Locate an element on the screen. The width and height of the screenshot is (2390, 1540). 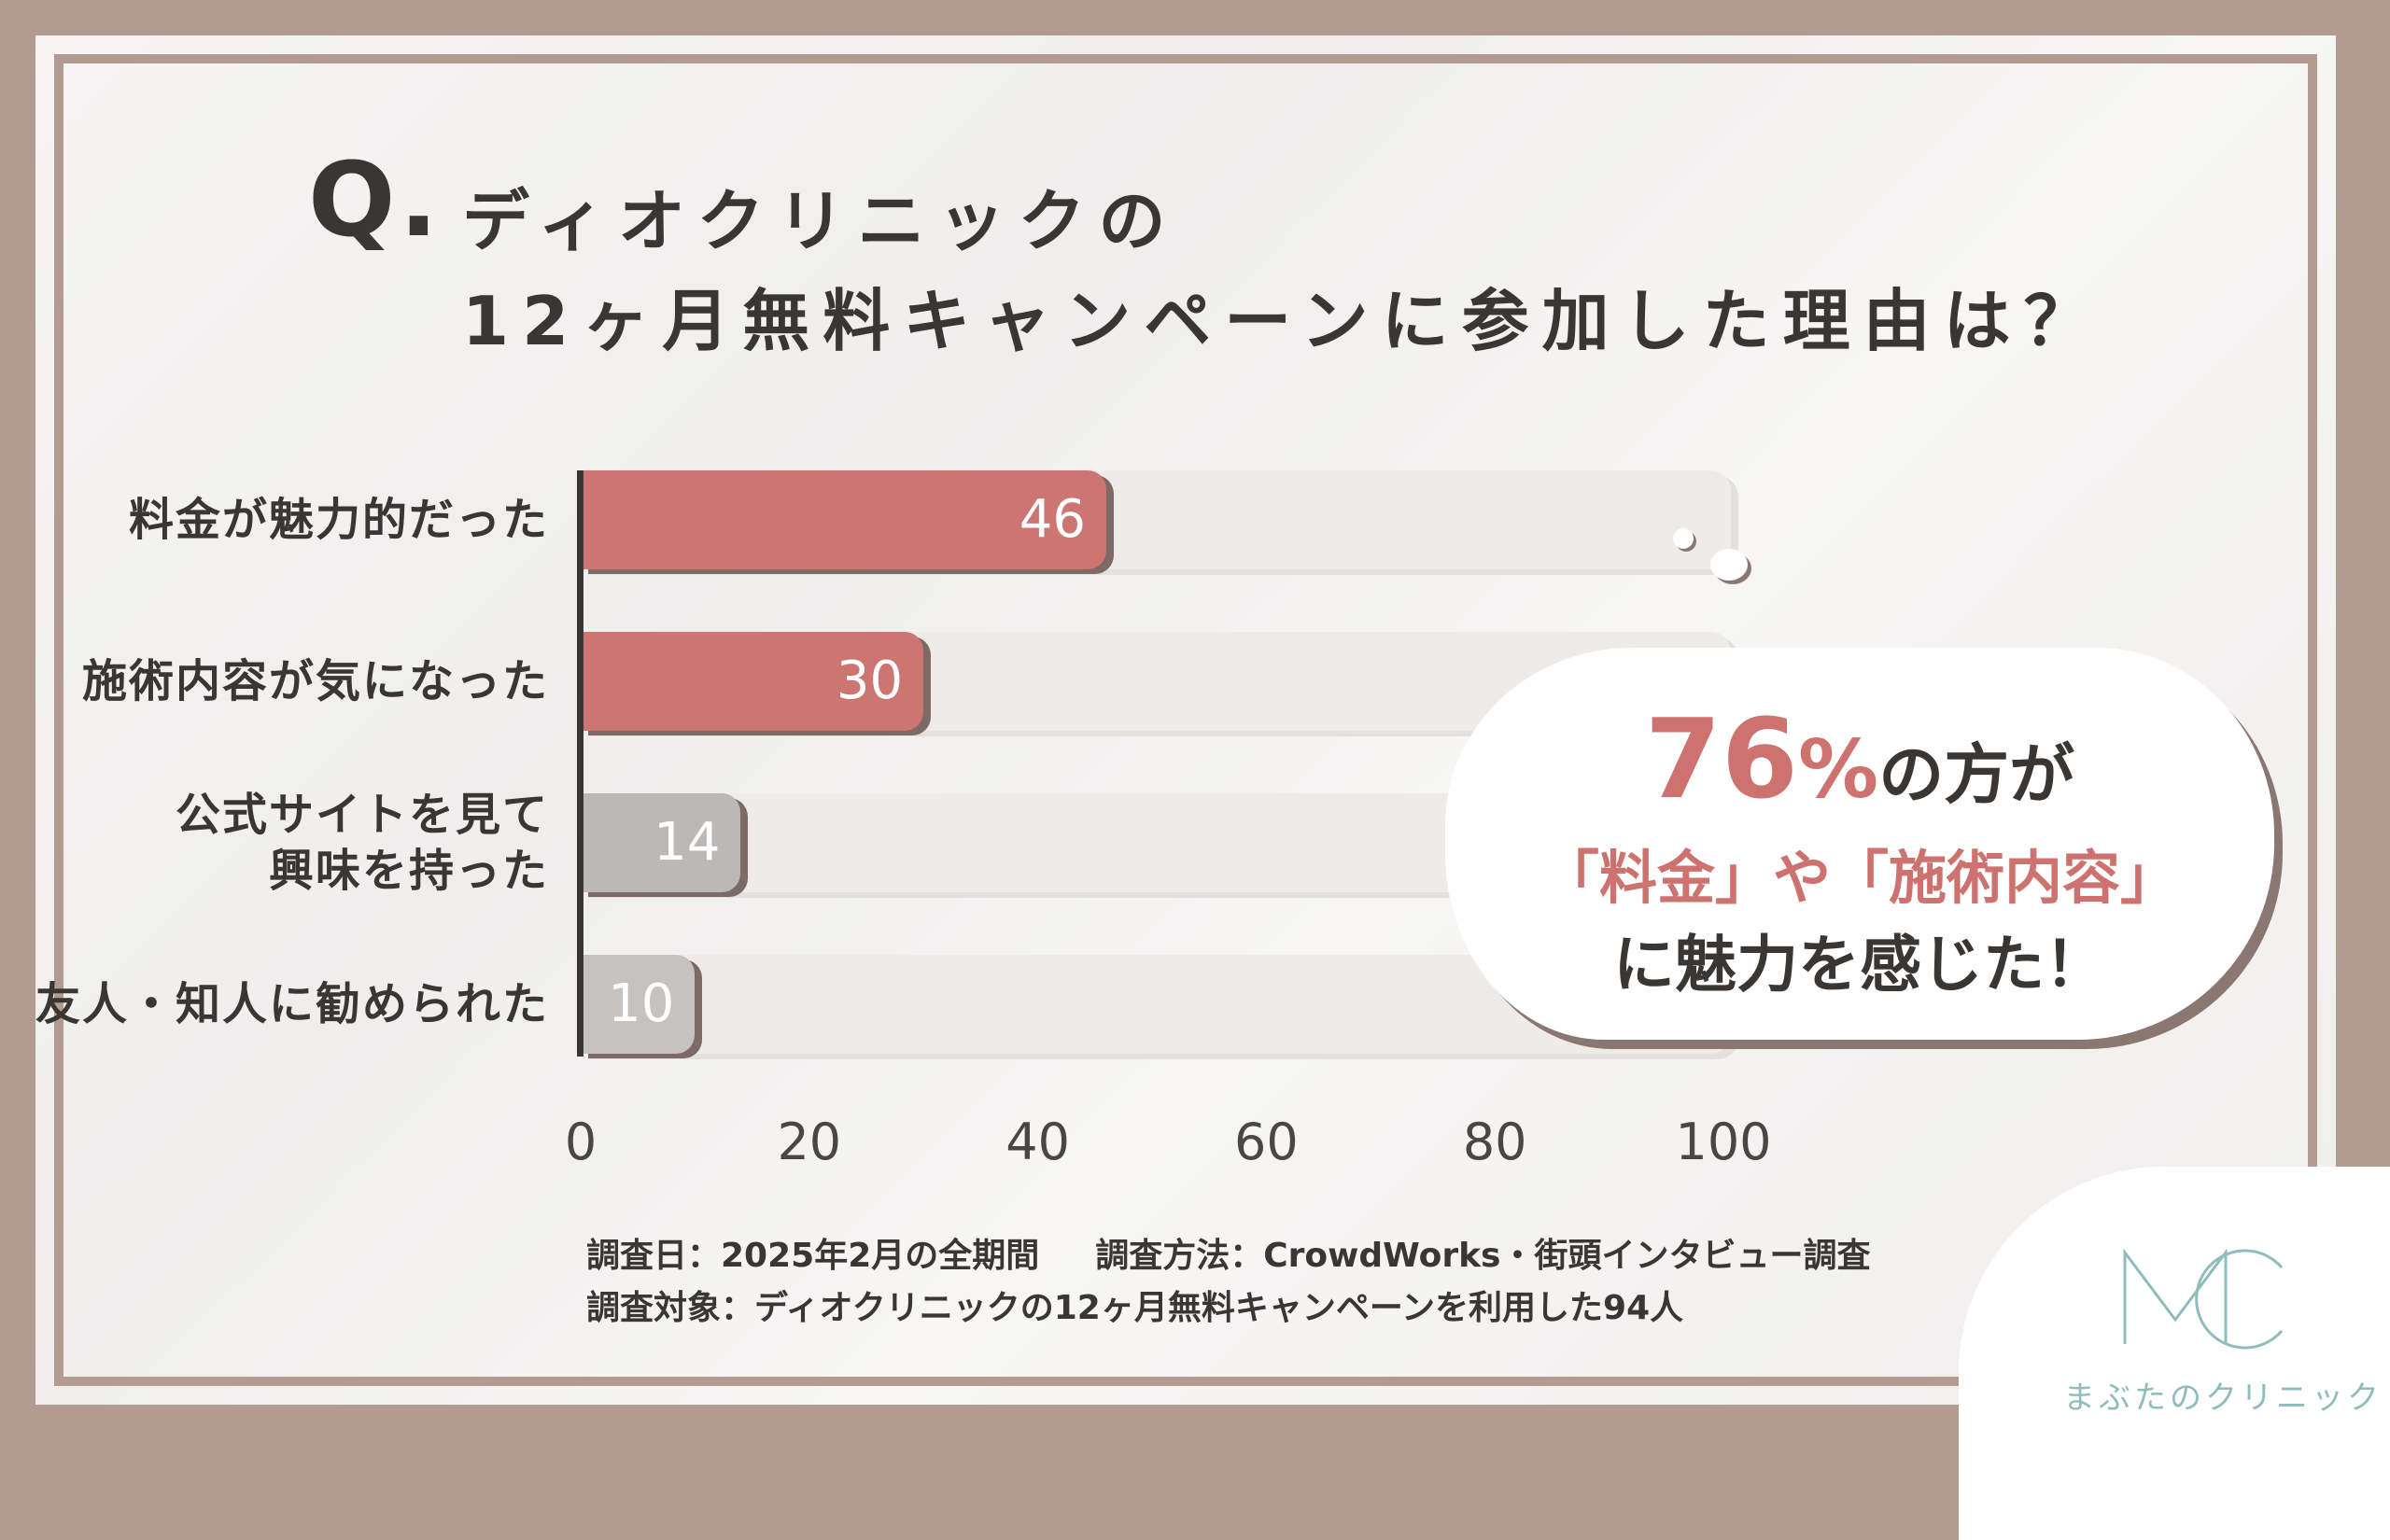
category-label: 施術内容が気になった is located at coordinates (315, 681).